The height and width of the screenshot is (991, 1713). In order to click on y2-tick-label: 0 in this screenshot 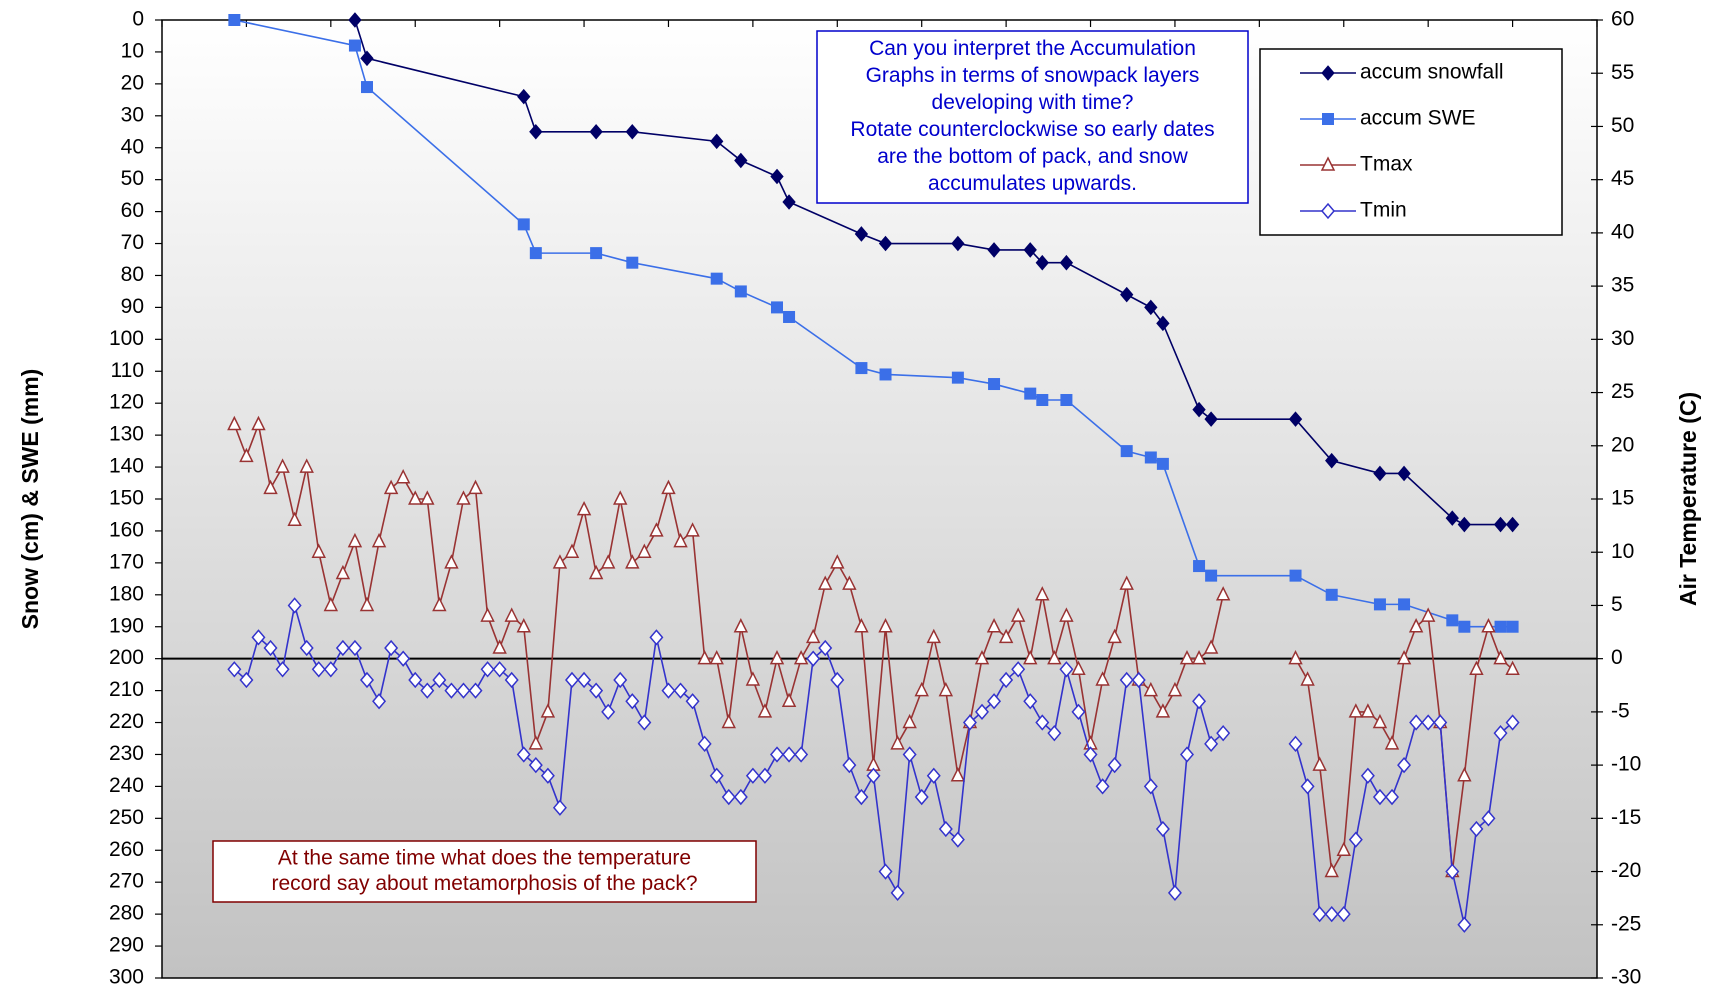, I will do `click(1617, 657)`.